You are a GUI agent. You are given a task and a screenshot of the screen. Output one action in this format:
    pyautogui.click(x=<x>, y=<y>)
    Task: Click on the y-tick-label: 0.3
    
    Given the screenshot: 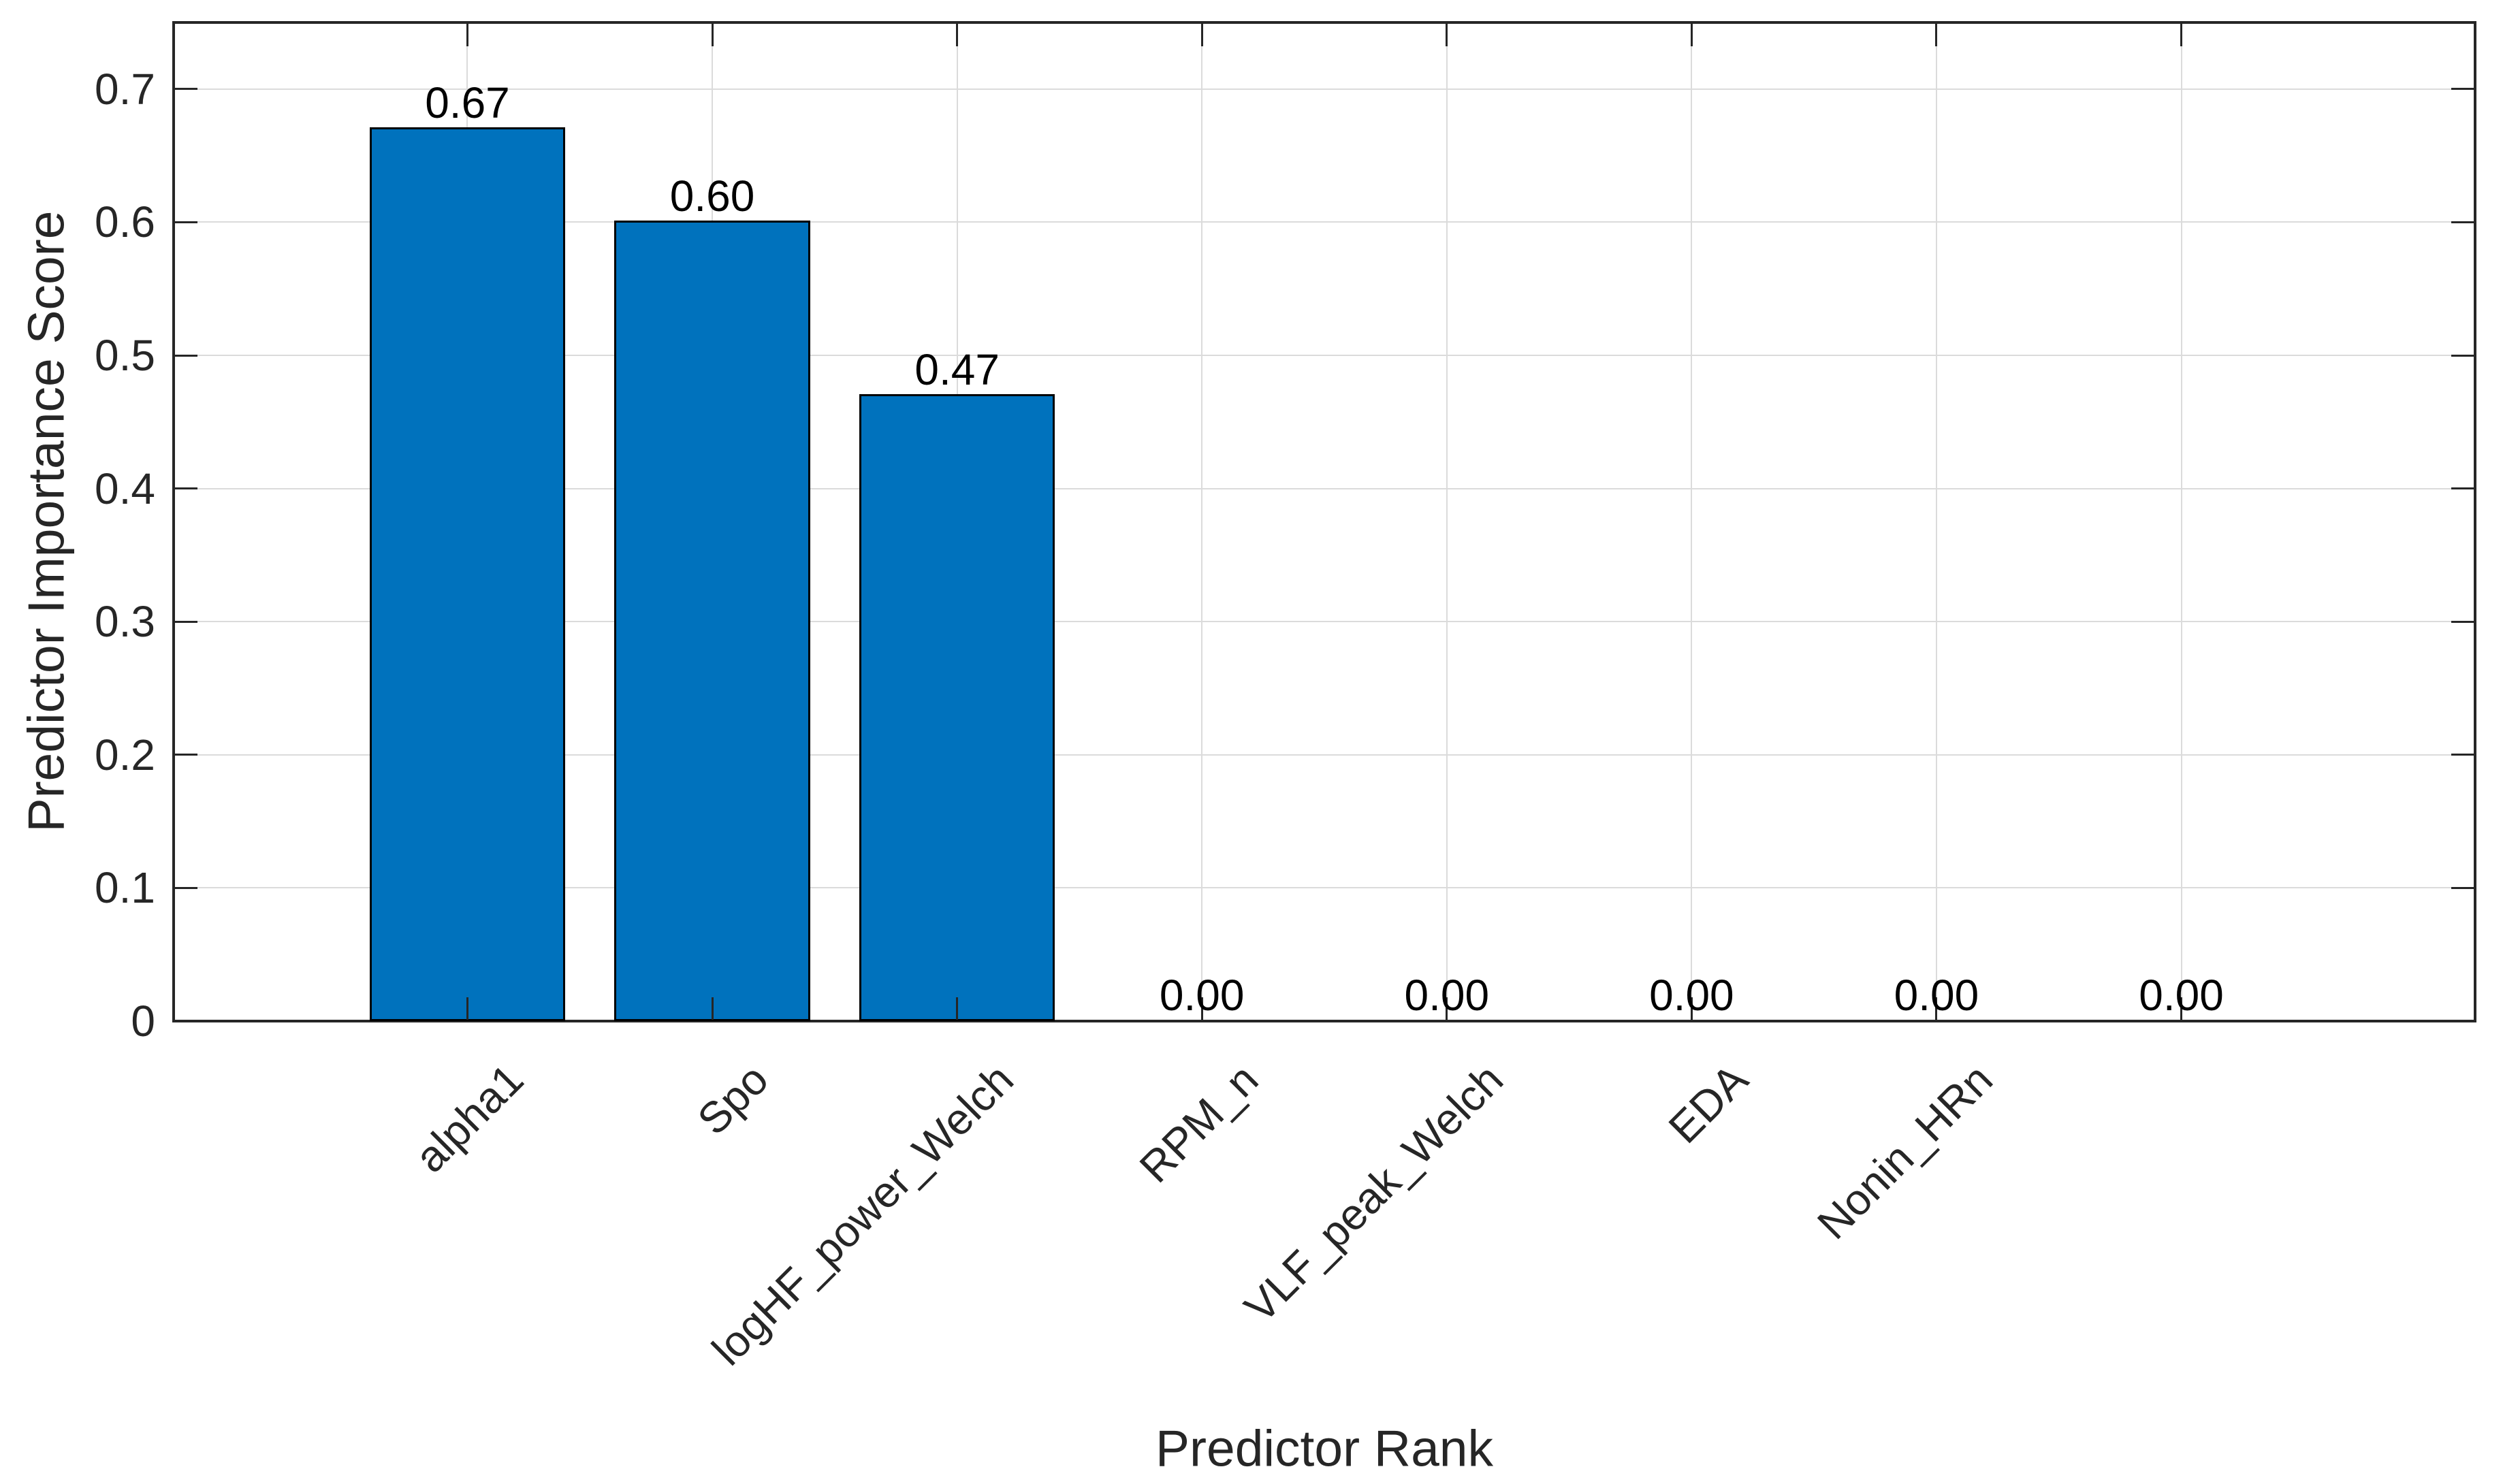 What is the action you would take?
    pyautogui.click(x=125, y=622)
    